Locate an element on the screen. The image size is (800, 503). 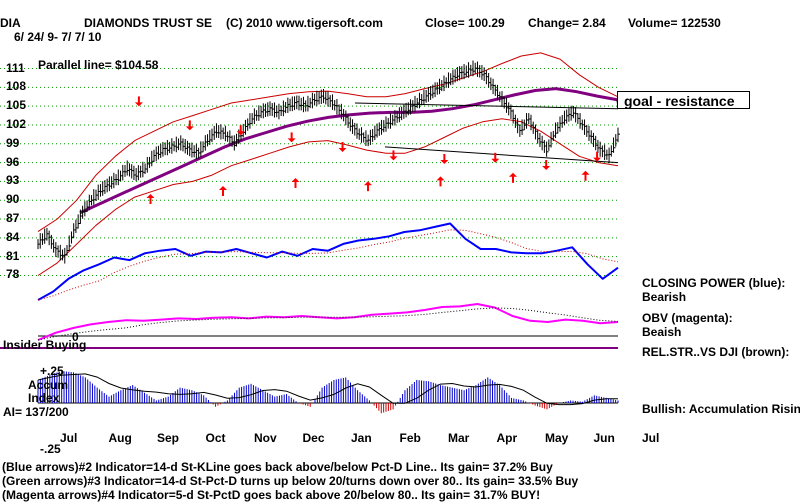
obv-line is located at coordinates (328, 322).